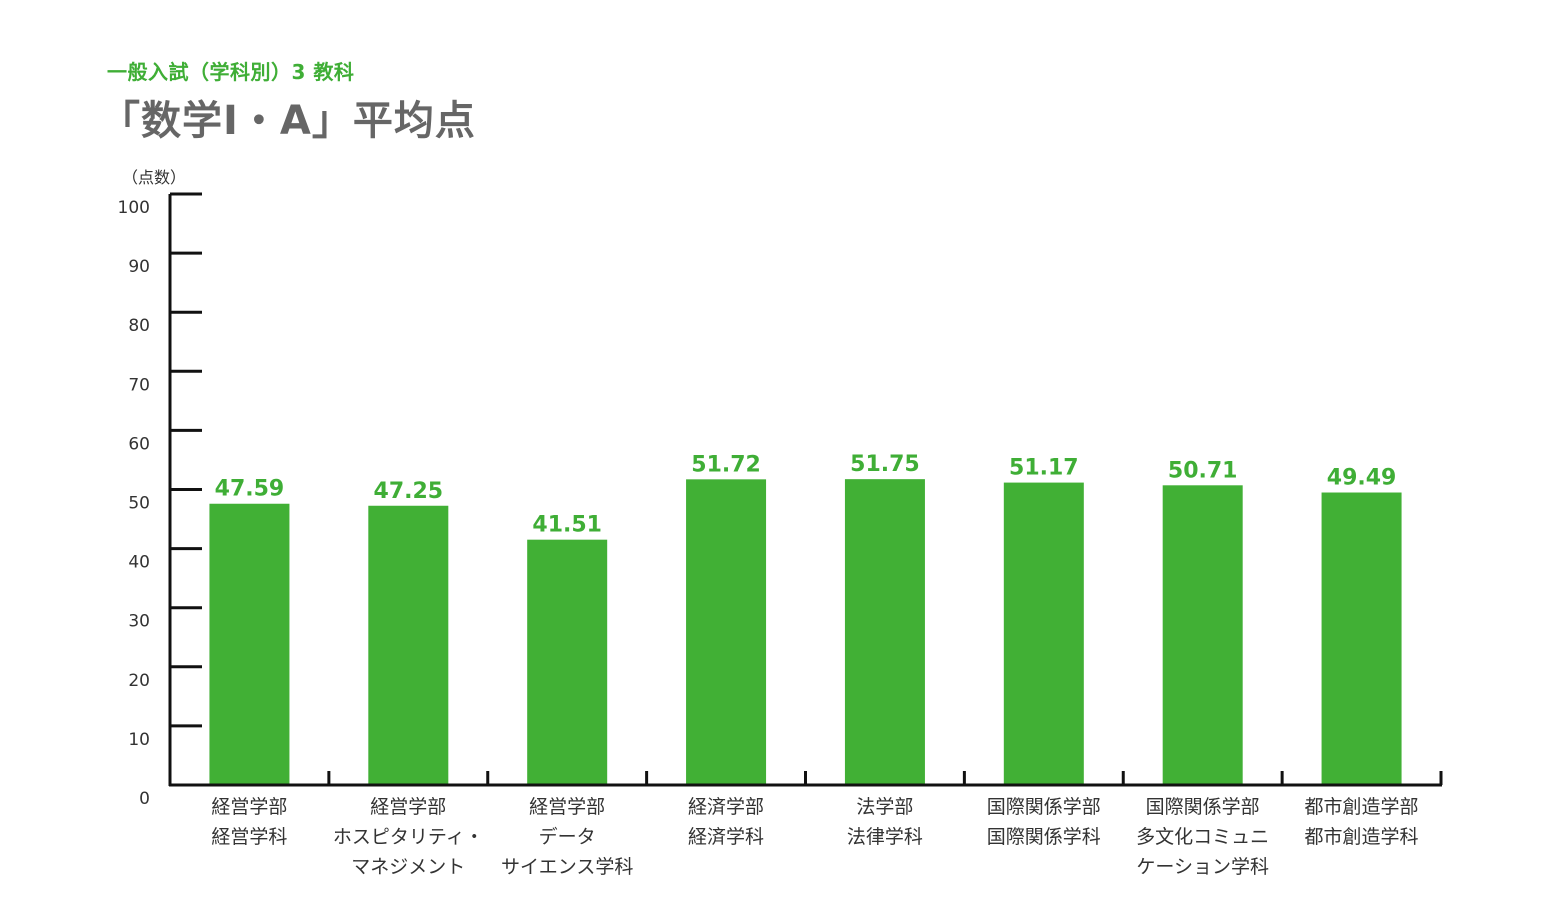 Image resolution: width=1544 pixels, height=915 pixels. Describe the element at coordinates (884, 807) in the screenshot. I see `x-tick-label: 法学部` at that location.